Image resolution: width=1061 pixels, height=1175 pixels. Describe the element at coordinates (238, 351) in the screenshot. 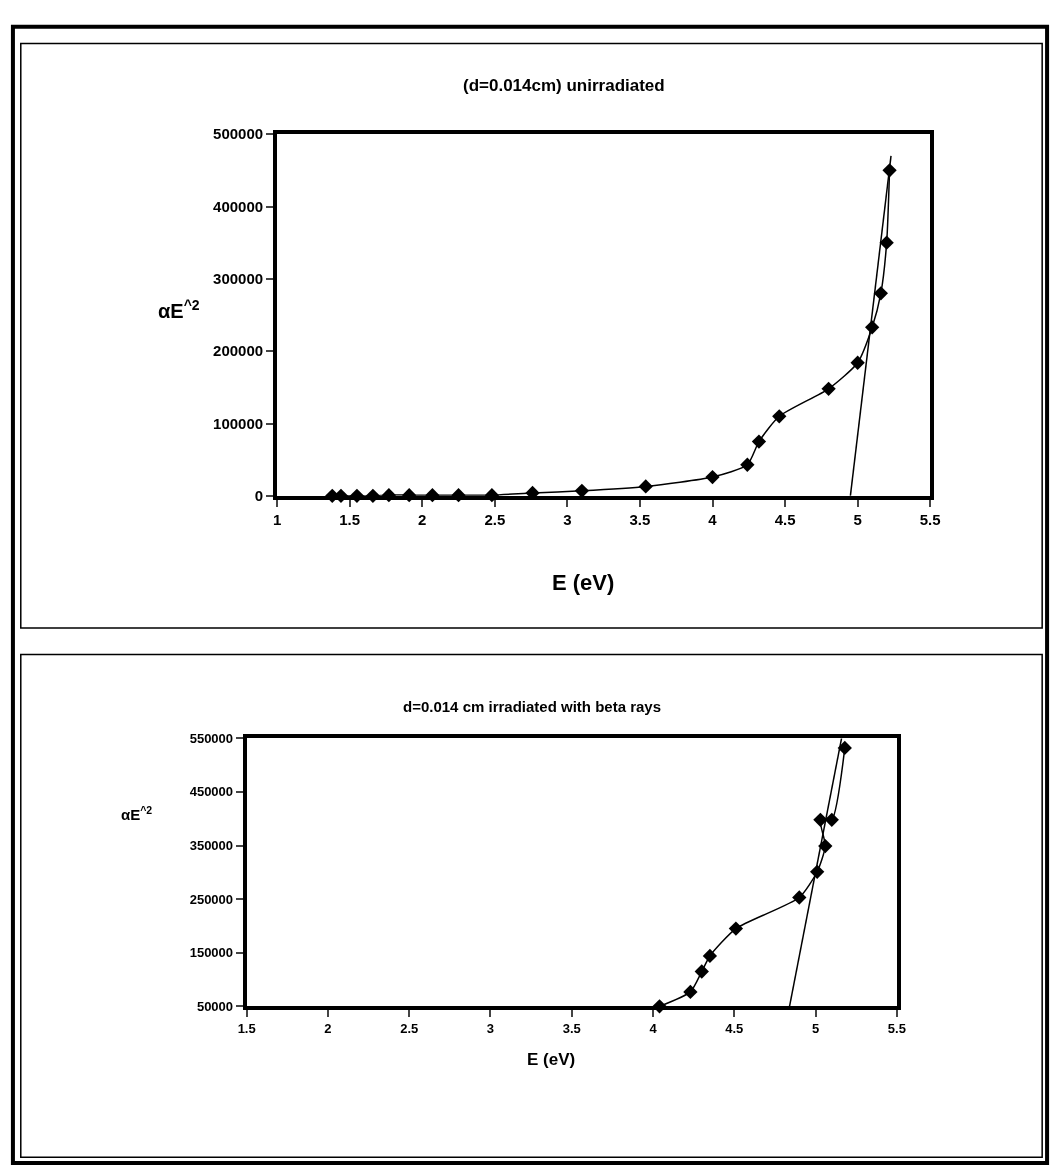

I see `y-tick-label: 200000` at that location.